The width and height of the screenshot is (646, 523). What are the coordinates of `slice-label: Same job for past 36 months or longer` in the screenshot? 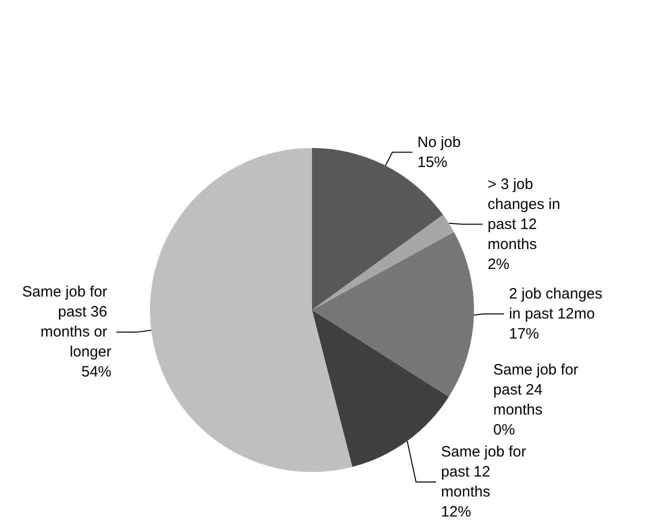 It's located at (67, 322).